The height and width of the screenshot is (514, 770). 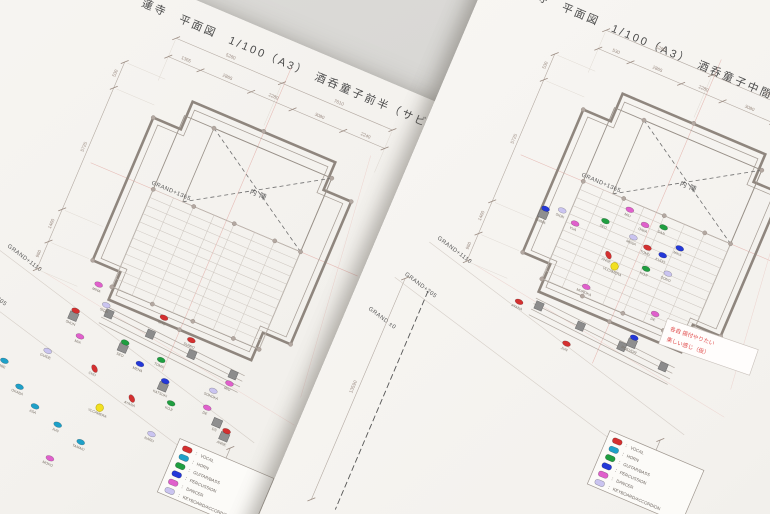 I want to click on svg-text: SHO, so click(x=161, y=323).